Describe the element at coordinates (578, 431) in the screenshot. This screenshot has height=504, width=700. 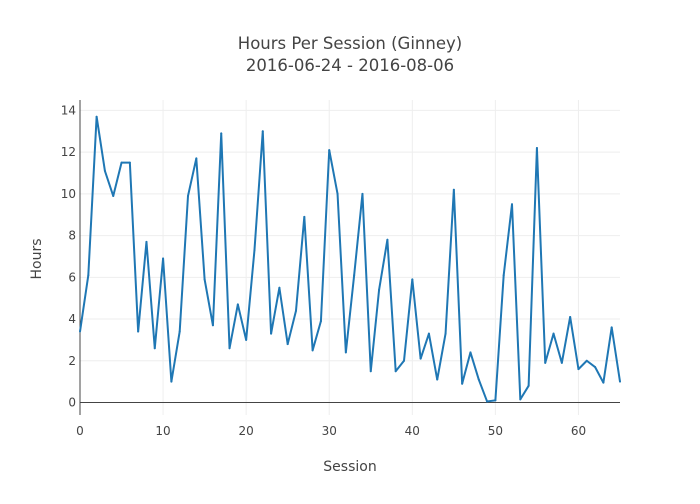
I see `x-tick-label: 60` at that location.